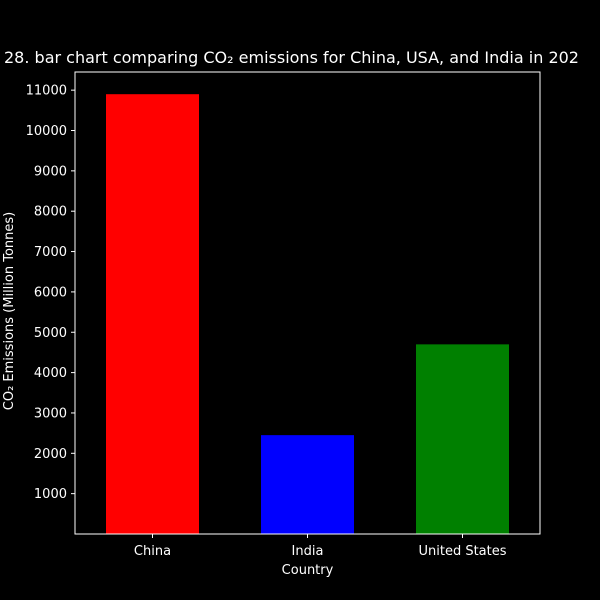 The image size is (600, 600). Describe the element at coordinates (152, 551) in the screenshot. I see `x-tick-label: China` at that location.